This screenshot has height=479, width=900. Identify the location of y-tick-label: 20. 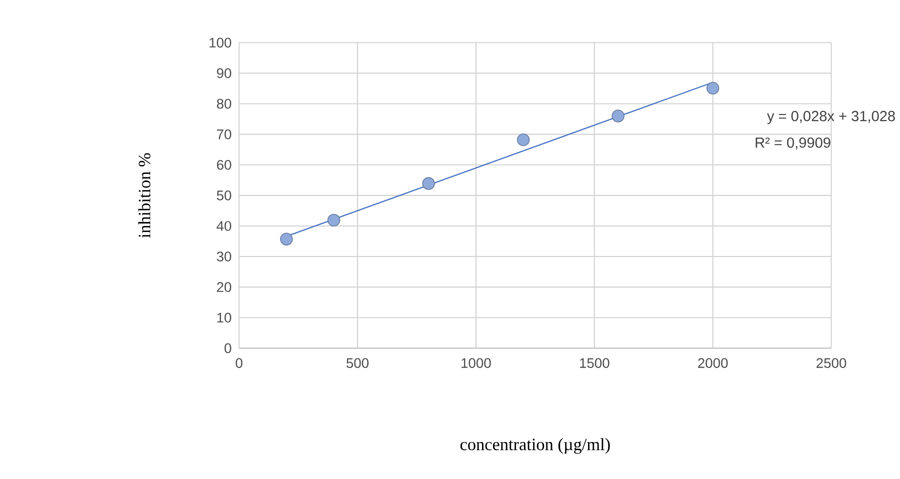
(224, 287).